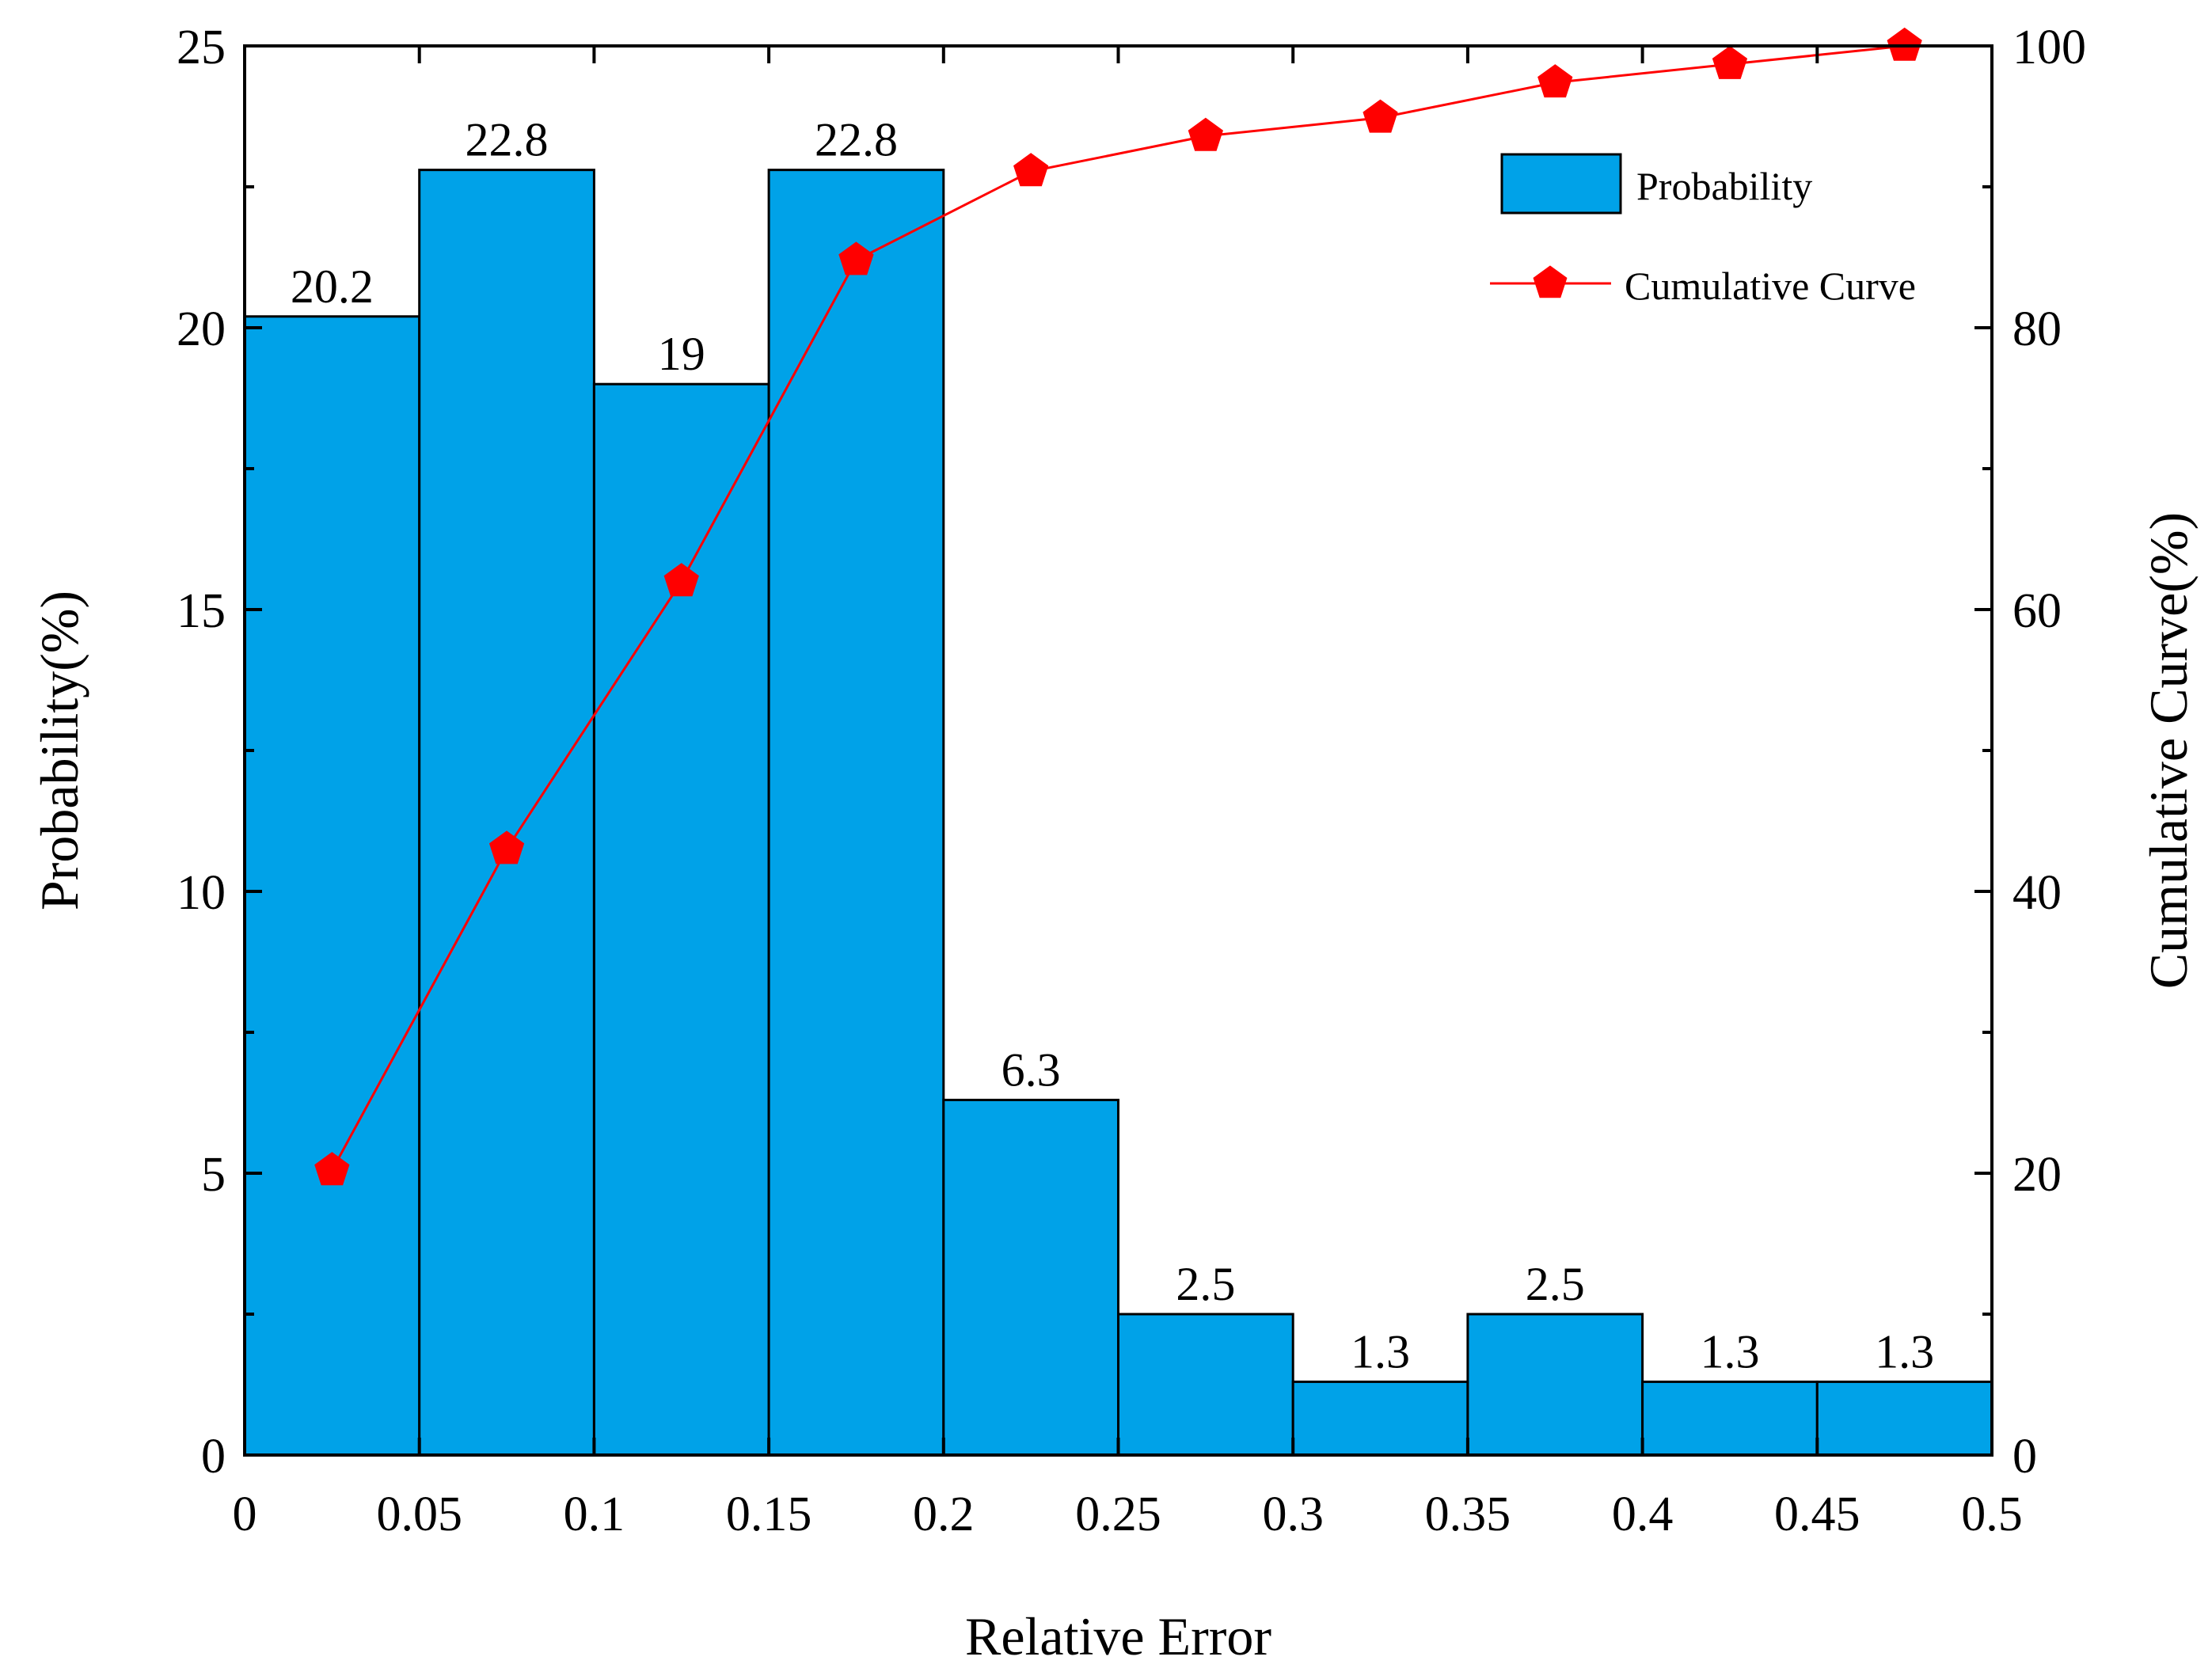 The height and width of the screenshot is (1668, 2212). I want to click on x-tick-label: 0.1, so click(594, 1514).